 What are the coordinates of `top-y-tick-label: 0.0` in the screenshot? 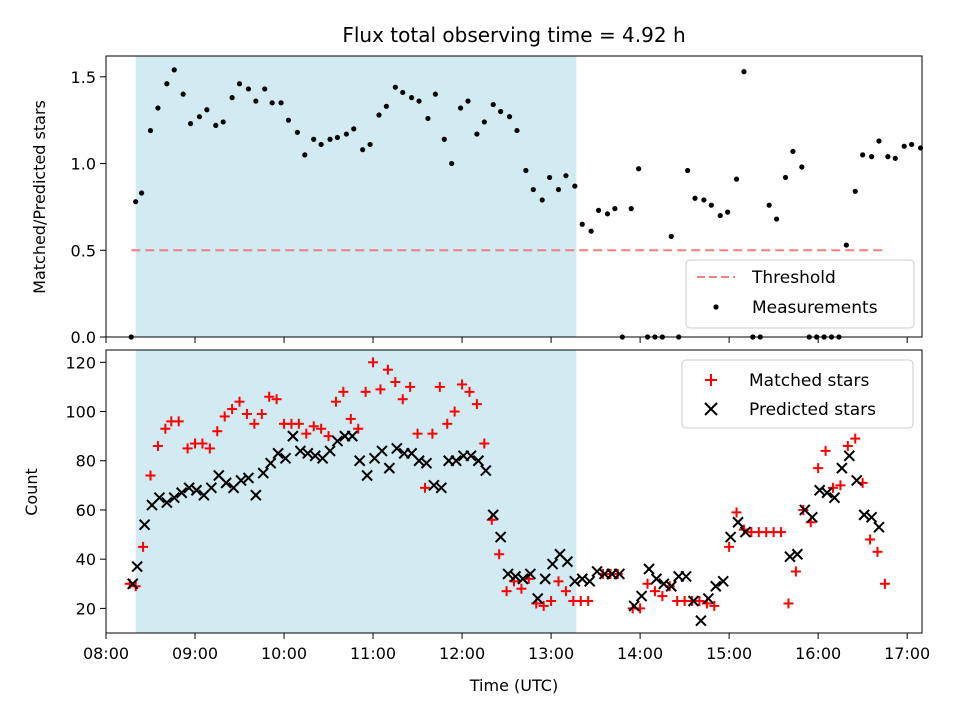 It's located at (83, 337).